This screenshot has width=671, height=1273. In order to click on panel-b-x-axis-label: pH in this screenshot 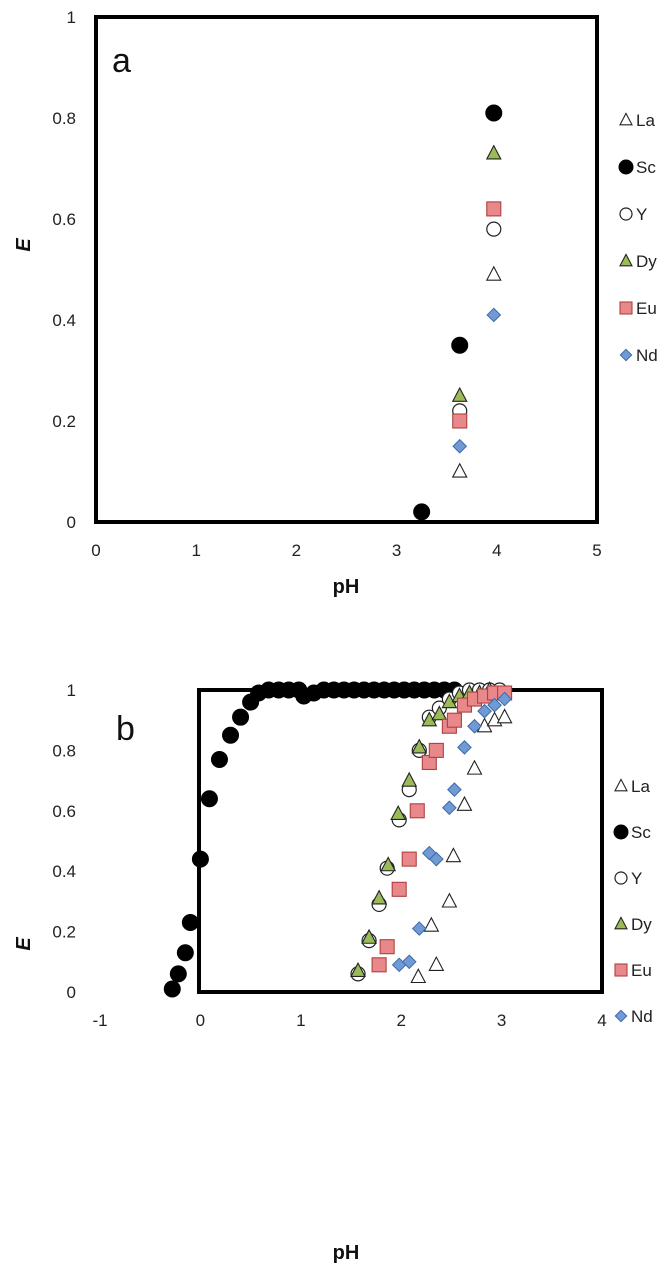, I will do `click(346, 1253)`.